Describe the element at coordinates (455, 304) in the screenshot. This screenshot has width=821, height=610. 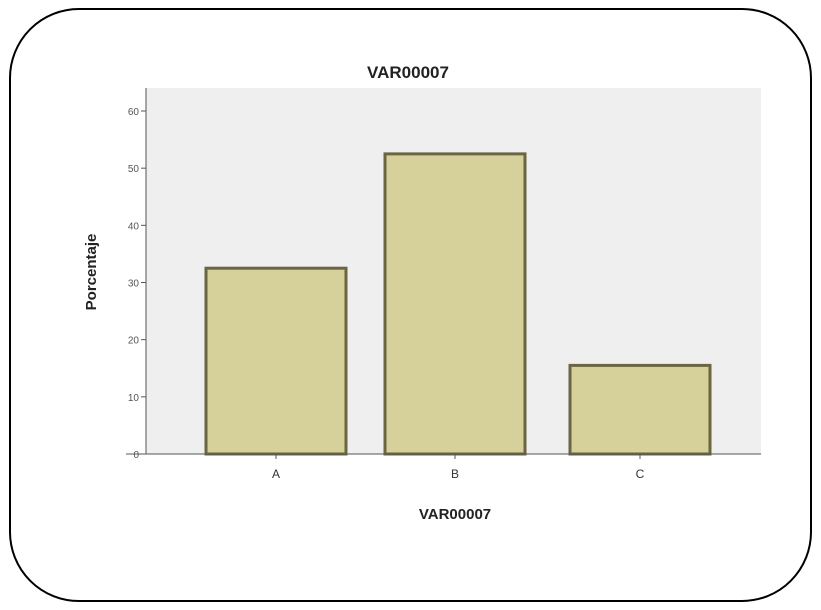
I see `bar-b` at that location.